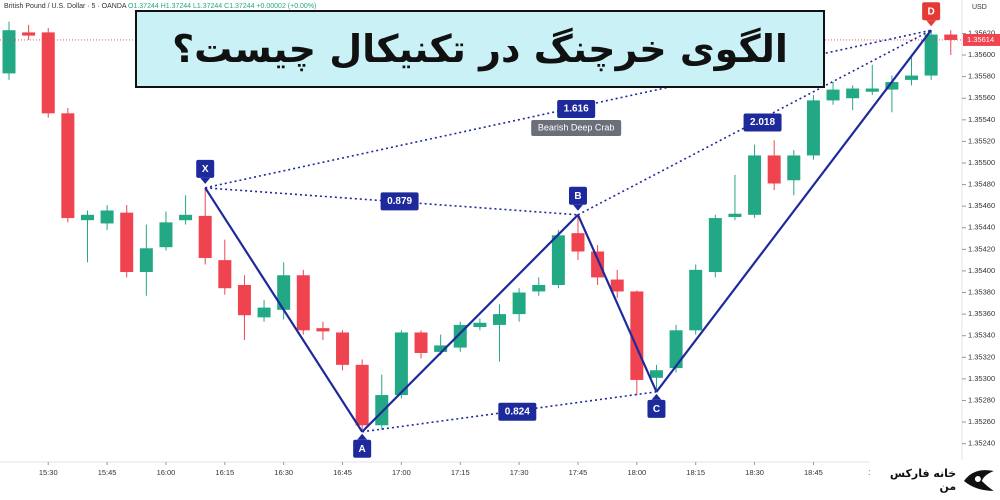 This screenshot has height=500, width=1000. Describe the element at coordinates (107, 472) in the screenshot. I see `x-tick-label: 15:45` at that location.